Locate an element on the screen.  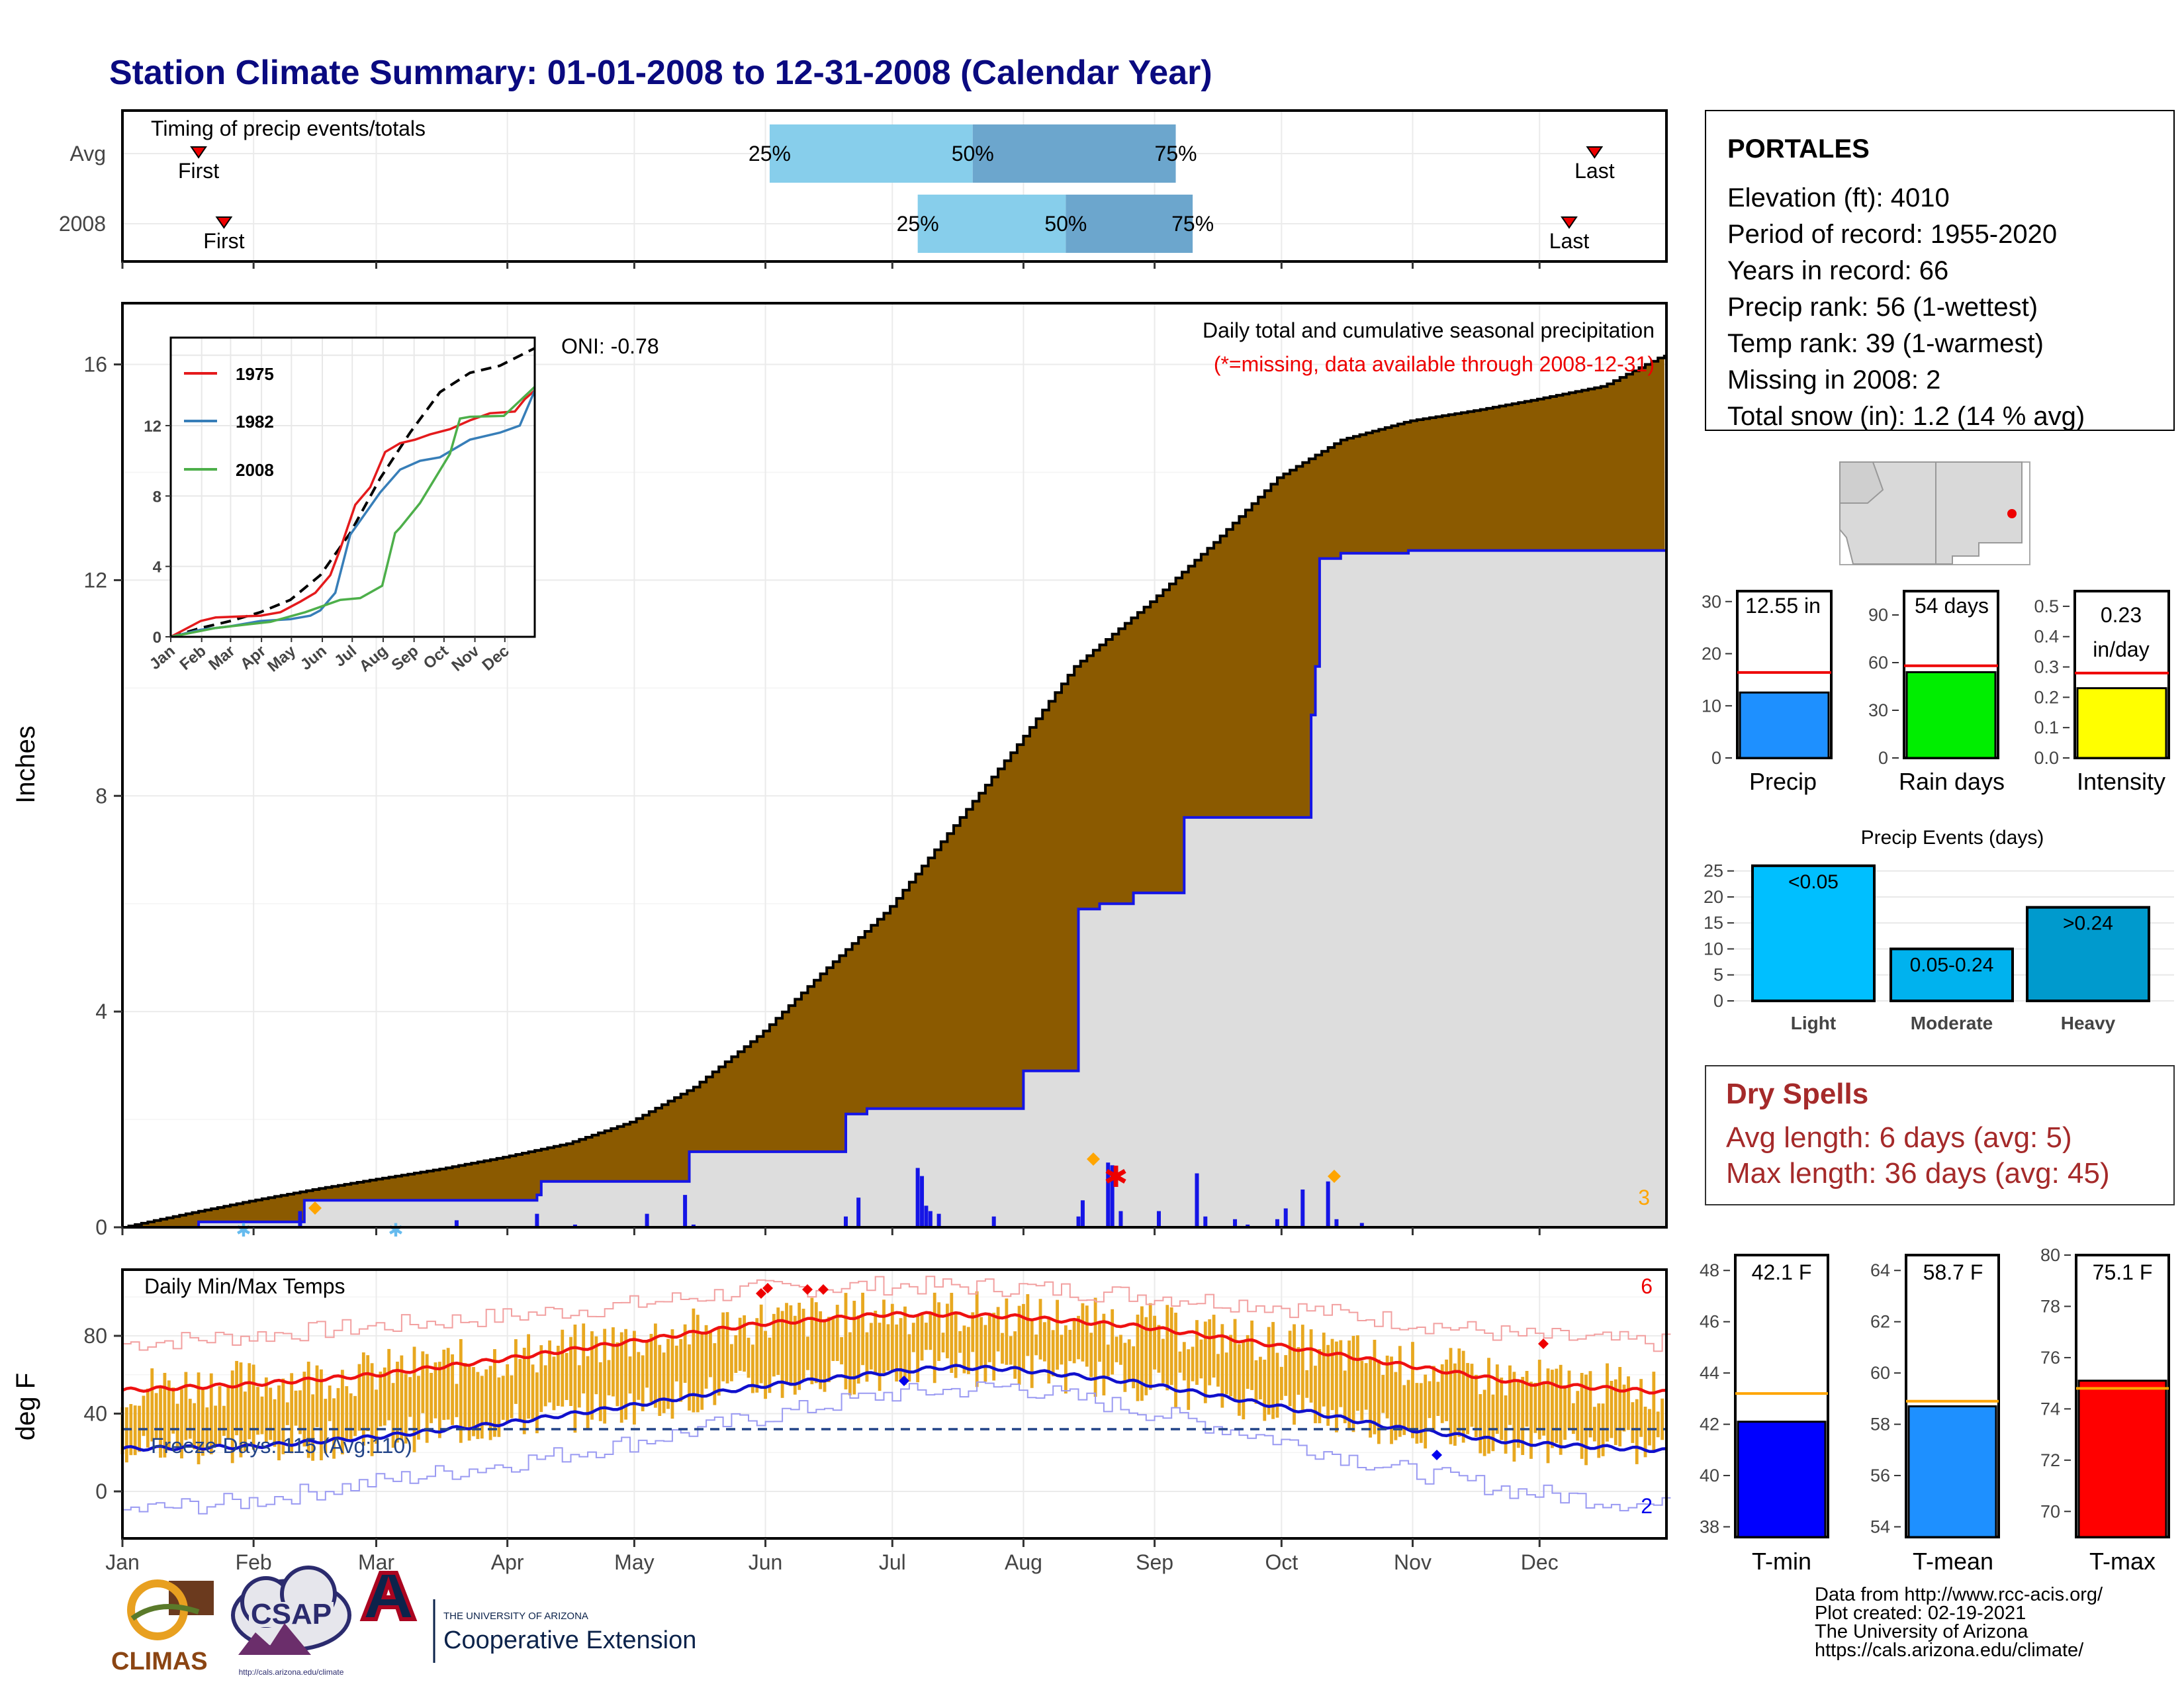
timing-2008-q50-label: 50% is located at coordinates (1065, 224).